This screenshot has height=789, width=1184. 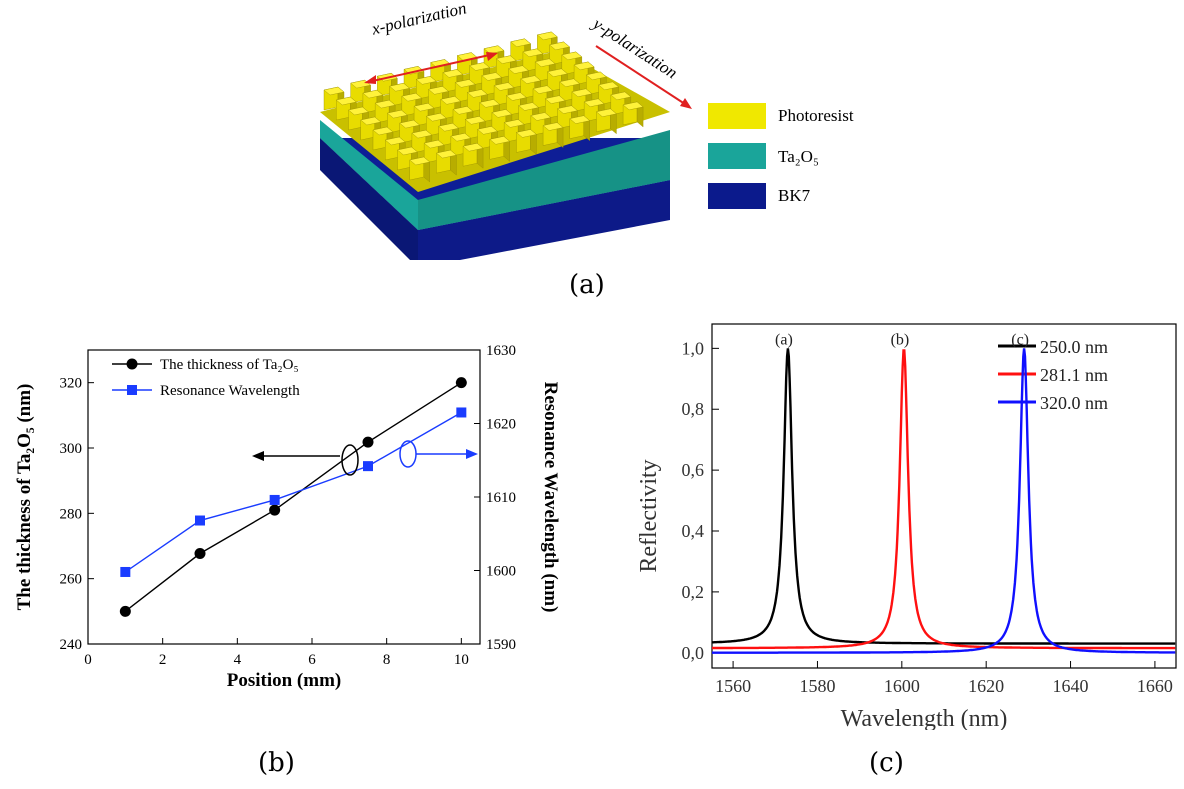 I want to click on y2-tick-label: 1610, so click(x=501, y=498).